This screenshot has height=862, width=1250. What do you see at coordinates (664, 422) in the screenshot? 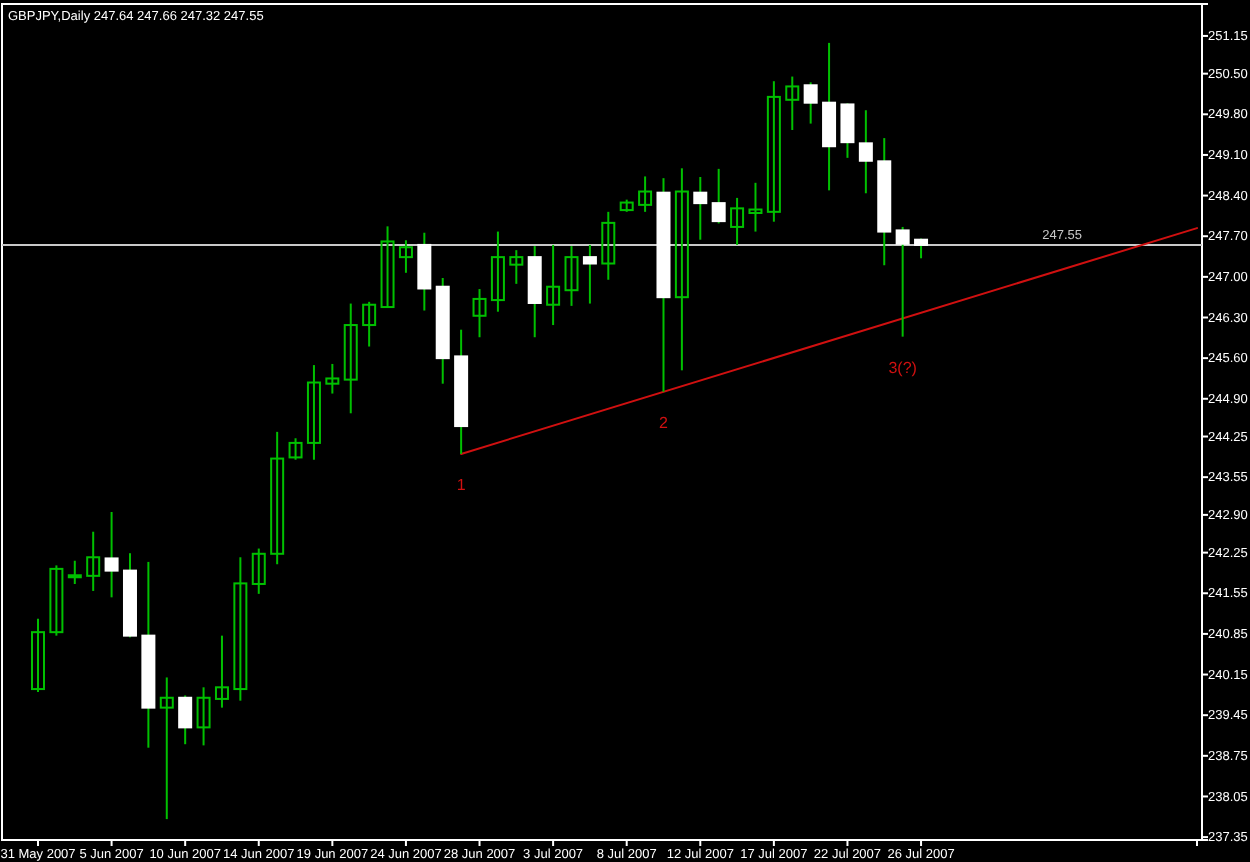
I see `annotation: 2` at bounding box center [664, 422].